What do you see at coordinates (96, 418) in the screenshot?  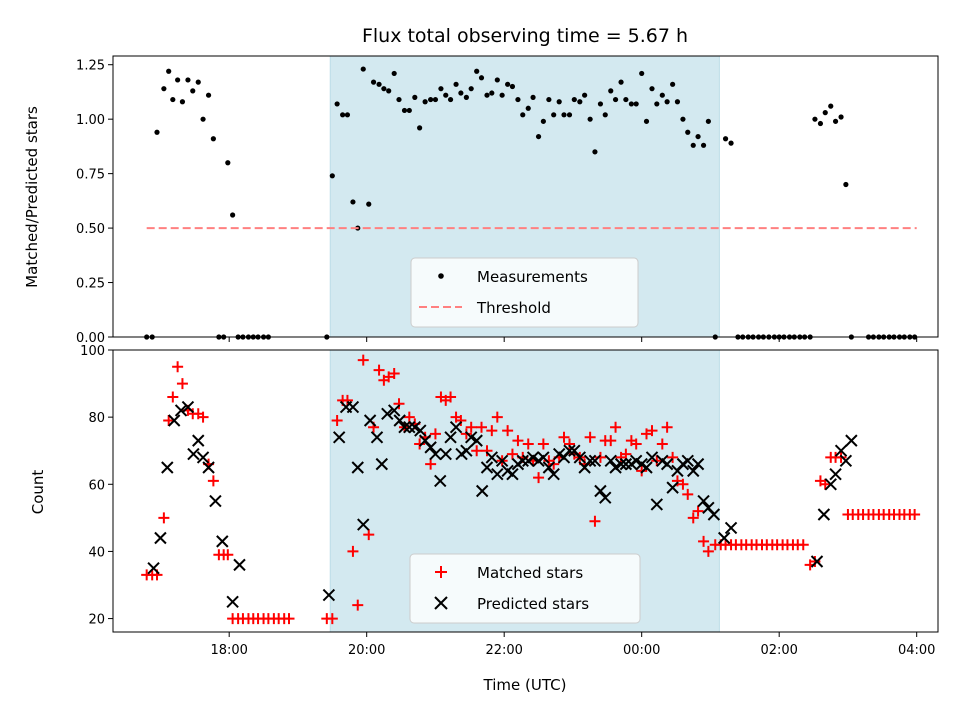 I see `y-tick-label: 80` at bounding box center [96, 418].